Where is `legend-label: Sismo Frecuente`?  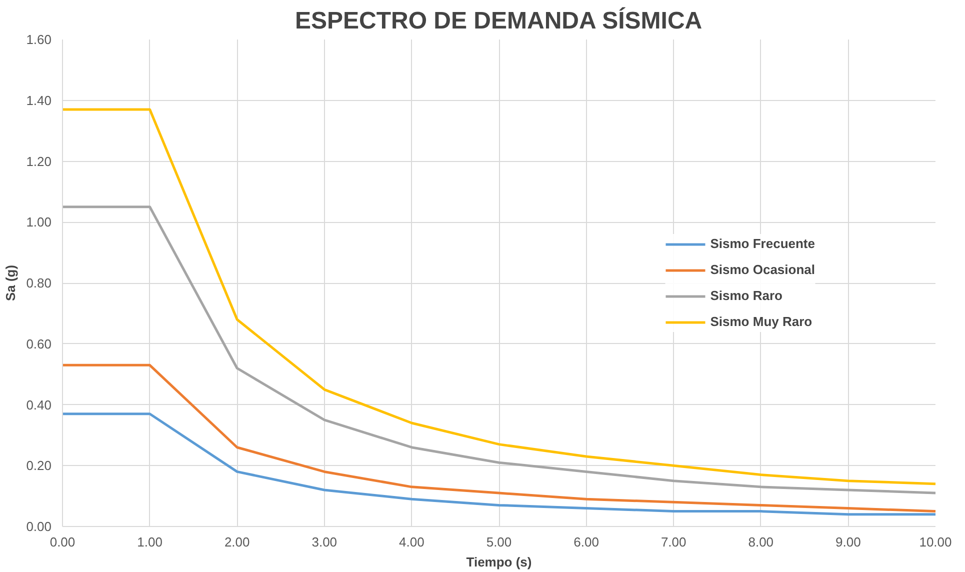
legend-label: Sismo Frecuente is located at coordinates (762, 243).